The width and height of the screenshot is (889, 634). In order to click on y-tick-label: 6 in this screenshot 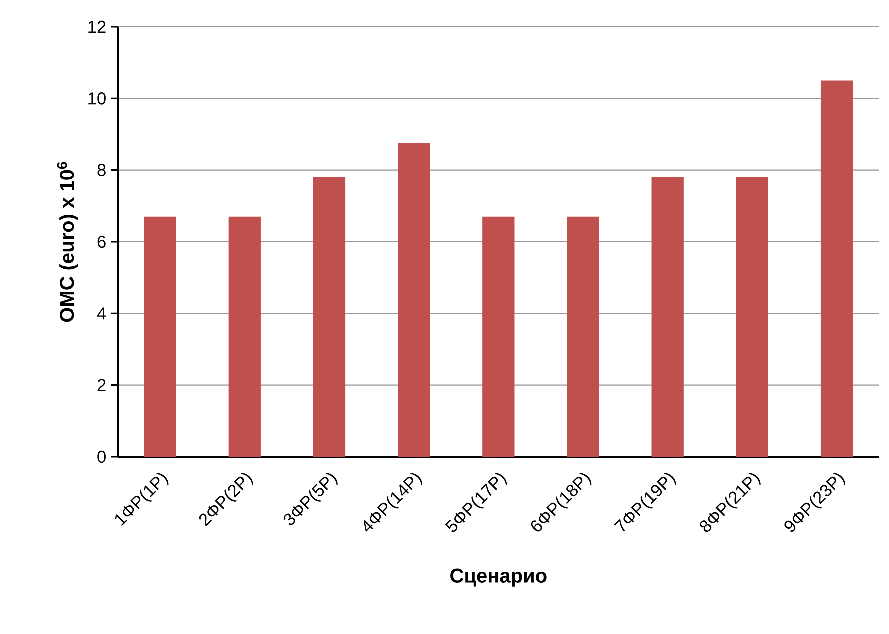, I will do `click(102, 242)`.